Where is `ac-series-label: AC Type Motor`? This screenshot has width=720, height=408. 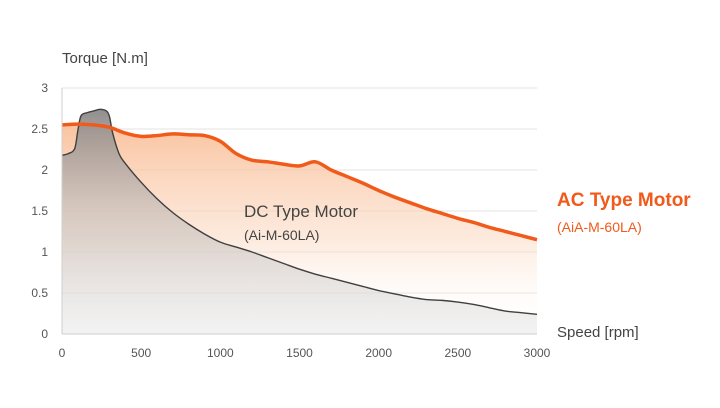
ac-series-label: AC Type Motor is located at coordinates (624, 200).